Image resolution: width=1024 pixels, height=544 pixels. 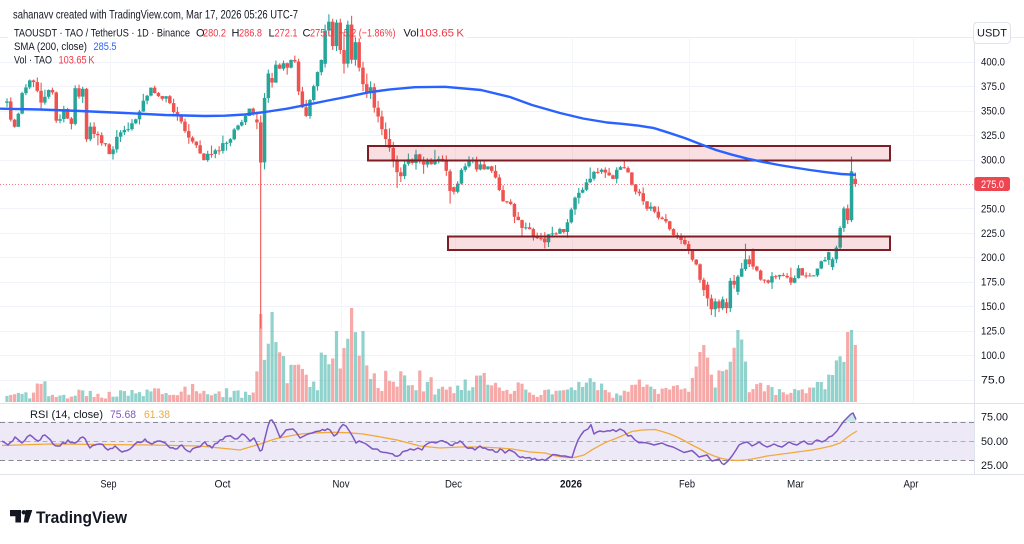 I want to click on svg-text: −5.2 (−1.86%), so click(x=367, y=34).